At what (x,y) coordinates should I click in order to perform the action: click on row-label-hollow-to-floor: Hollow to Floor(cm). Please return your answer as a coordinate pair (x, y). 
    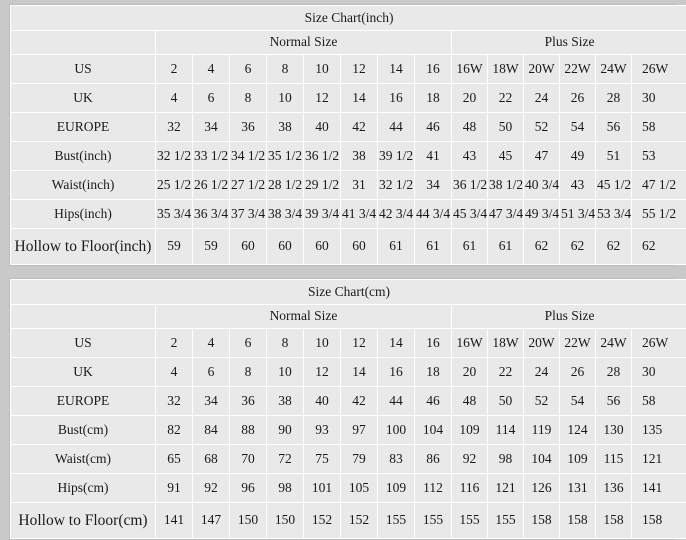
    Looking at the image, I should click on (83, 521).